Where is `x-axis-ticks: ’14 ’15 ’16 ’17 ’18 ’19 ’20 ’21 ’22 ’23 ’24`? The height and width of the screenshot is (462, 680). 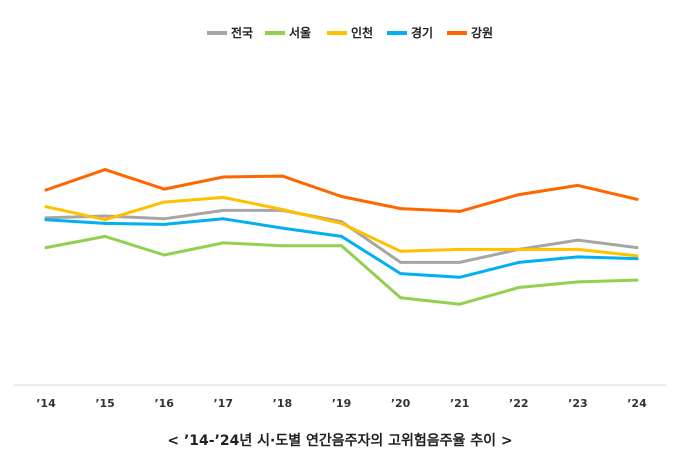 x-axis-ticks: ’14 ’15 ’16 ’17 ’18 ’19 ’20 ’21 ’22 ’23 ’24 is located at coordinates (341, 403).